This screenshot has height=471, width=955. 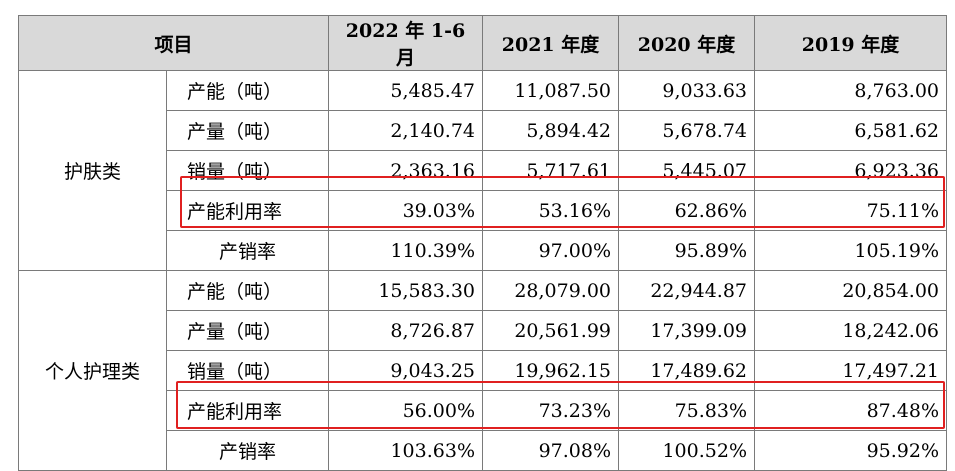 What do you see at coordinates (551, 450) in the screenshot?
I see `value-cell: 97.08%` at bounding box center [551, 450].